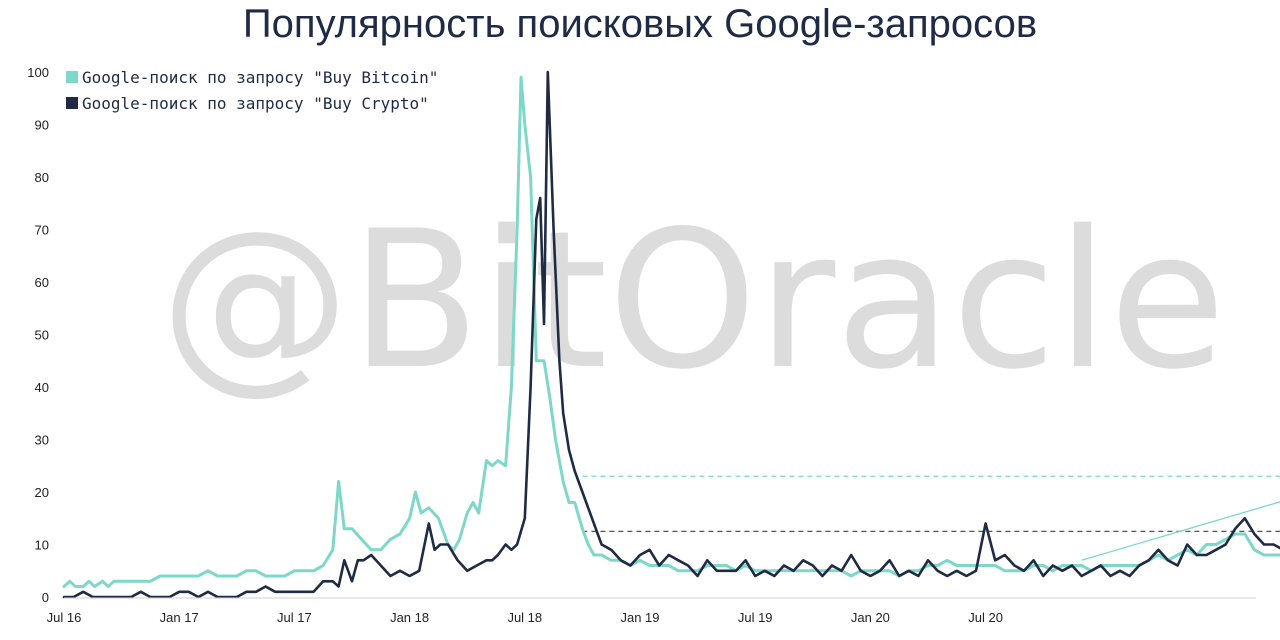  What do you see at coordinates (42, 545) in the screenshot?
I see `y-tick-label: 10` at bounding box center [42, 545].